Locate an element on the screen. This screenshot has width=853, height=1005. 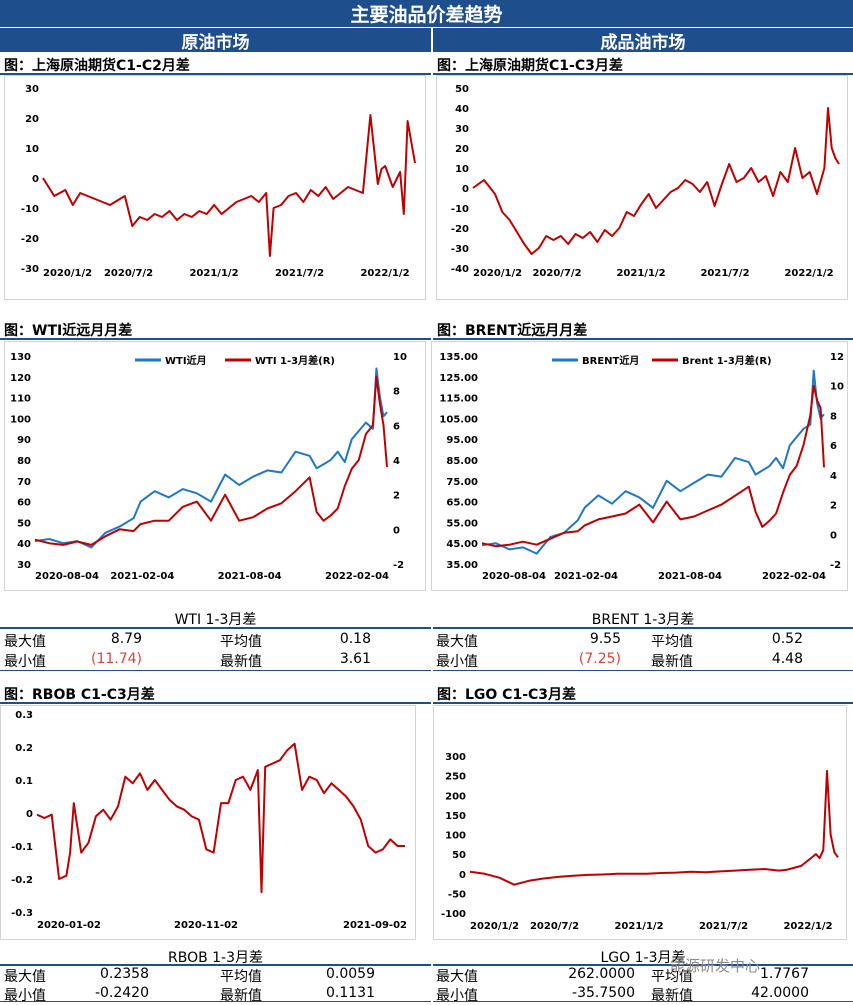
y2-tick-label: 0 is located at coordinates (833, 535).